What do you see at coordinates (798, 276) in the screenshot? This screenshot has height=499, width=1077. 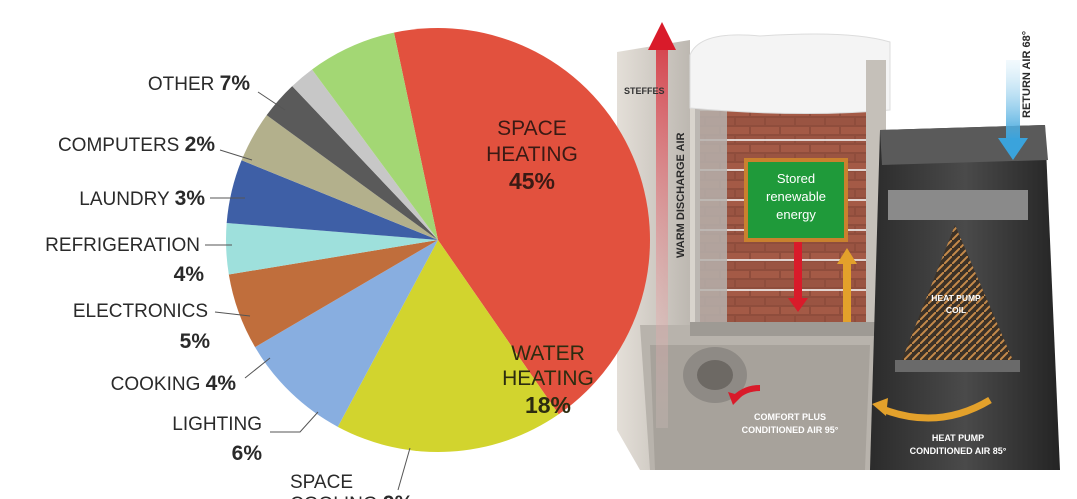 I see `stored-energy-down-arrow` at bounding box center [798, 276].